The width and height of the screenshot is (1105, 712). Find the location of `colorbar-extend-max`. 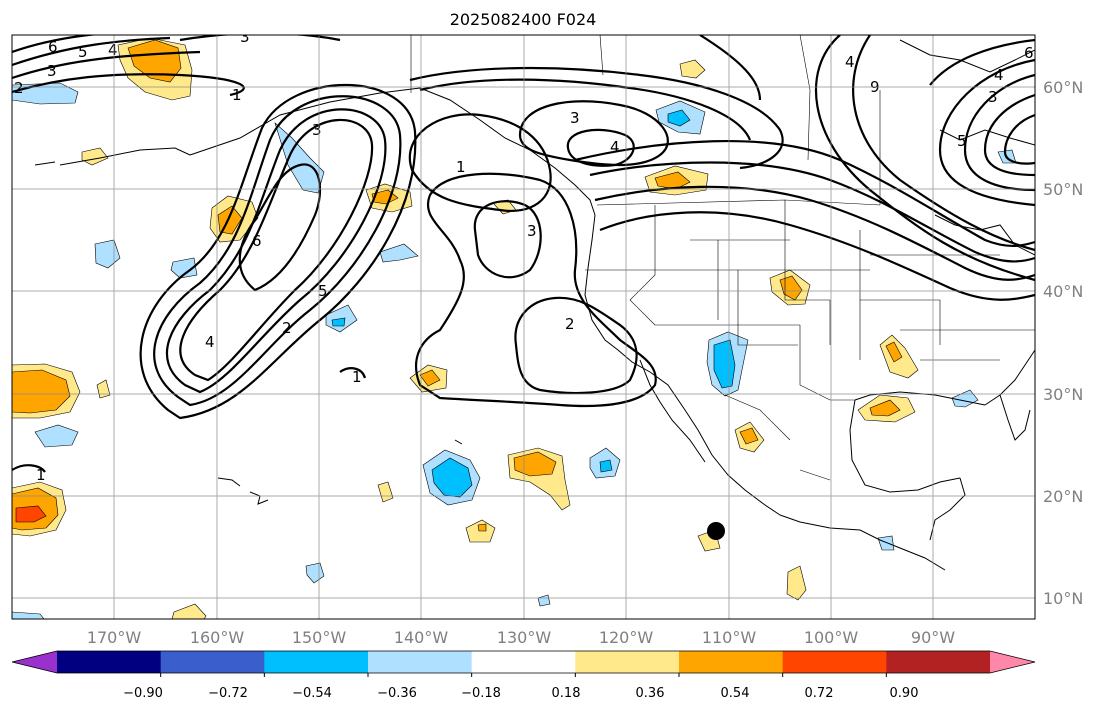

colorbar-extend-max is located at coordinates (1012, 662).